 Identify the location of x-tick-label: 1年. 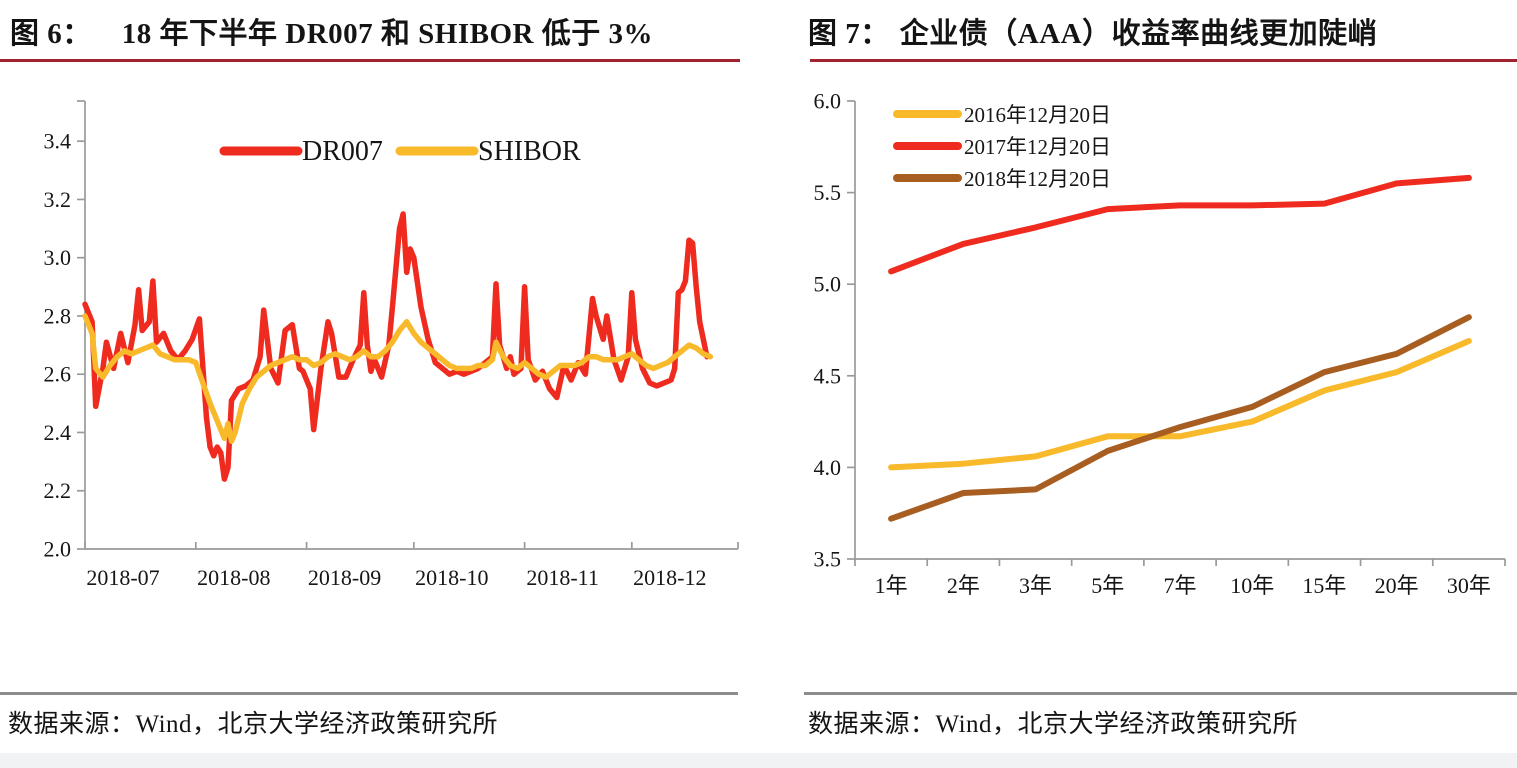
(891, 585).